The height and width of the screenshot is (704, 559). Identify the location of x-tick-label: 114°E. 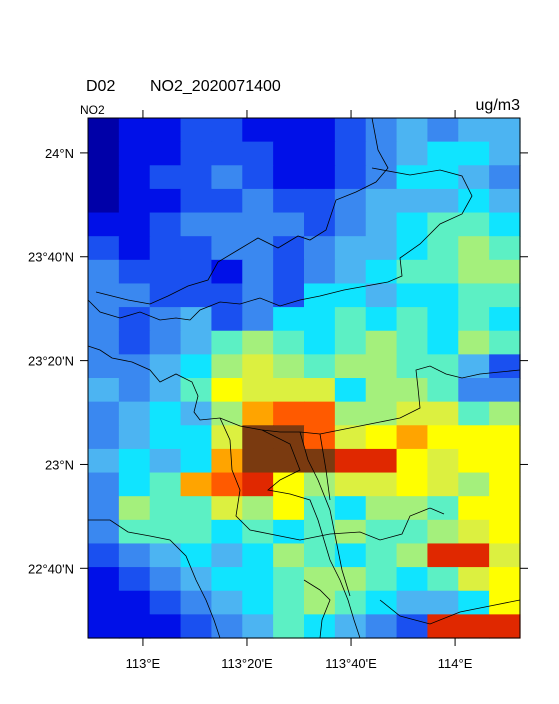
(455, 663).